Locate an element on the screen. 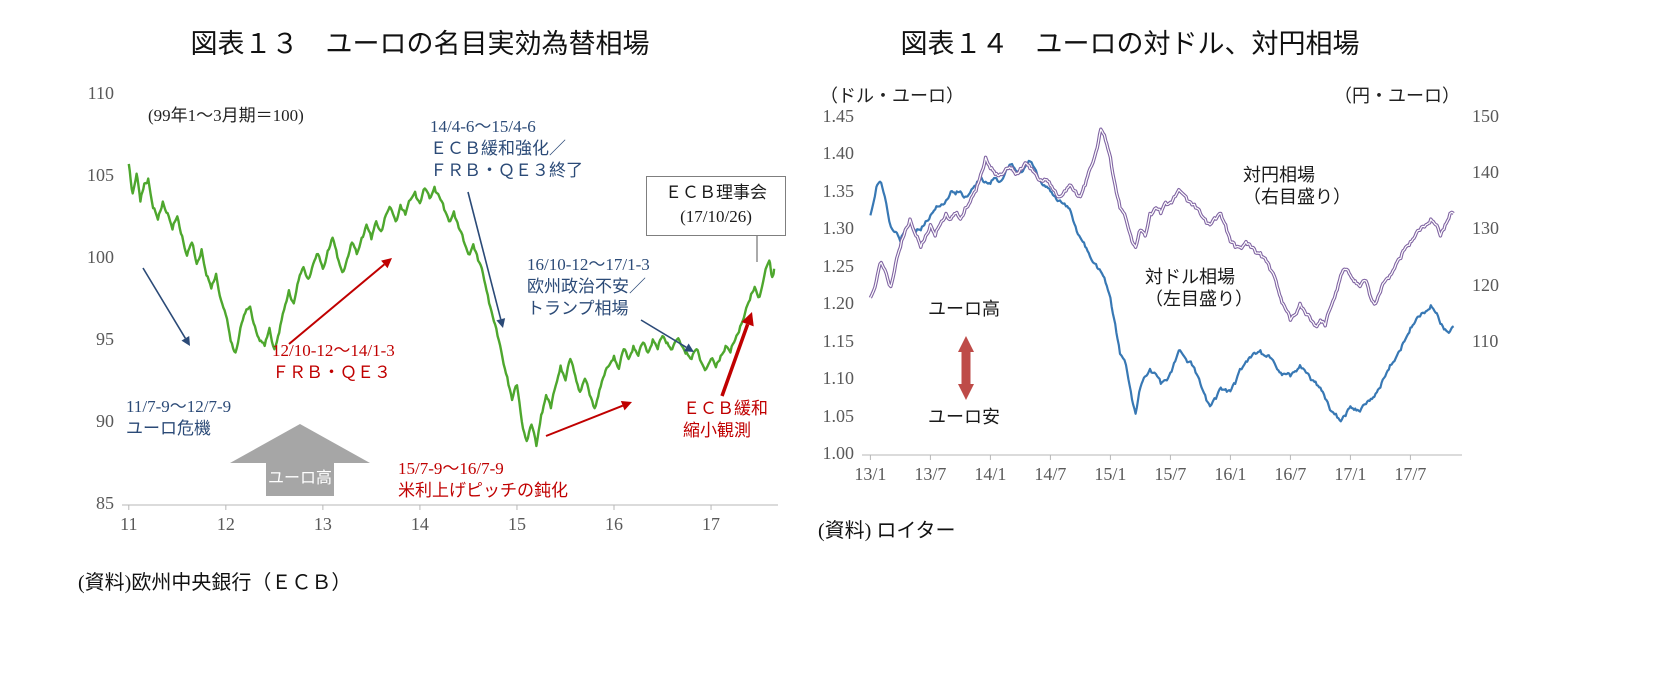 This screenshot has height=676, width=1680. y-tick-label-right: 120 is located at coordinates (1485, 284).